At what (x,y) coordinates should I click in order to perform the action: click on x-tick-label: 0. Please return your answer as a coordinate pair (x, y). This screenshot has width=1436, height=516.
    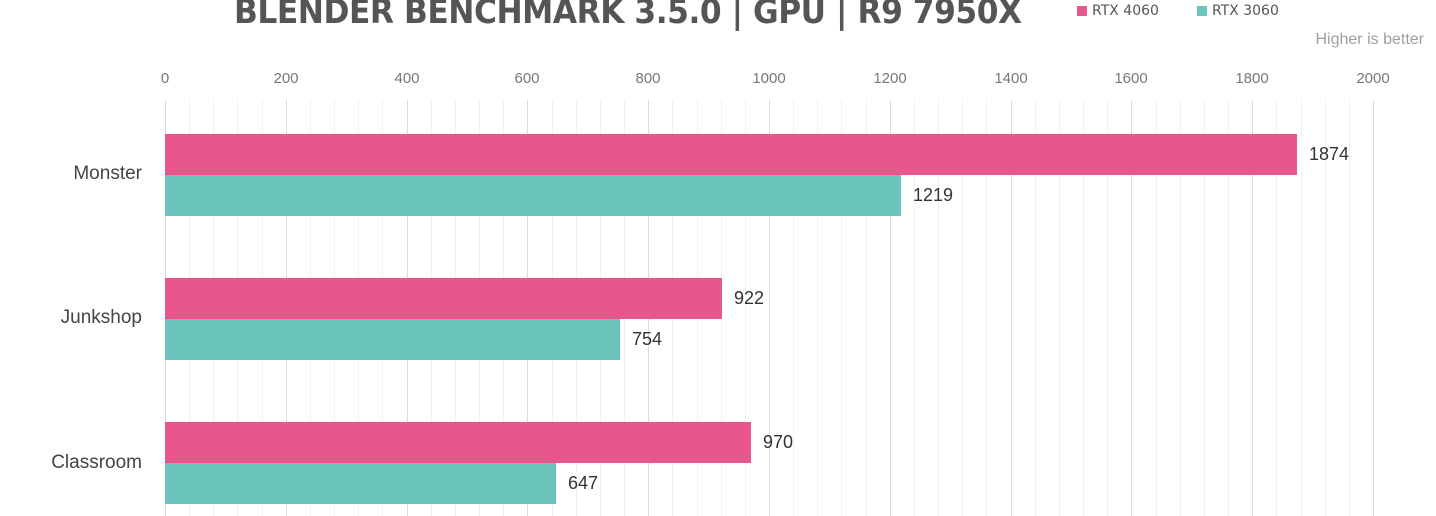
    Looking at the image, I should click on (165, 78).